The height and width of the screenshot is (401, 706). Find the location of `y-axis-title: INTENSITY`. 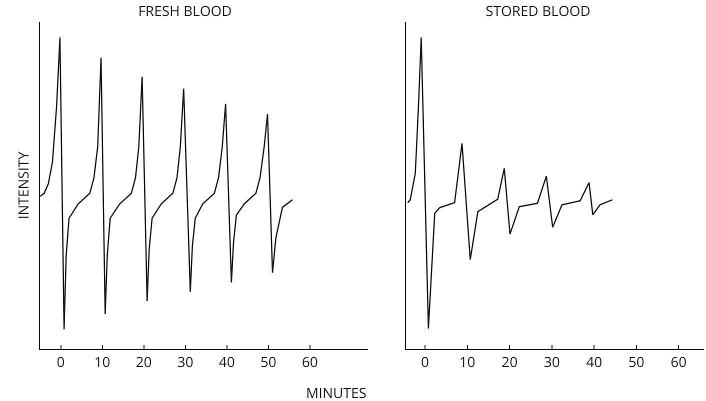

y-axis-title: INTENSITY is located at coordinates (24, 186).